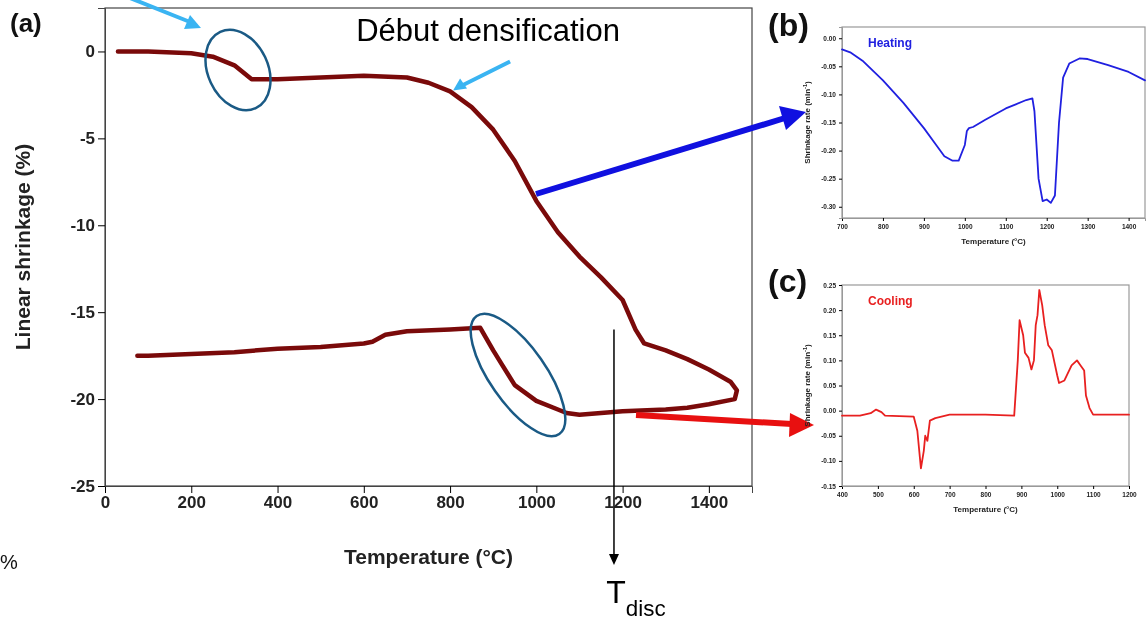  What do you see at coordinates (709, 503) in the screenshot?
I see `x-tick-label: 1400` at bounding box center [709, 503].